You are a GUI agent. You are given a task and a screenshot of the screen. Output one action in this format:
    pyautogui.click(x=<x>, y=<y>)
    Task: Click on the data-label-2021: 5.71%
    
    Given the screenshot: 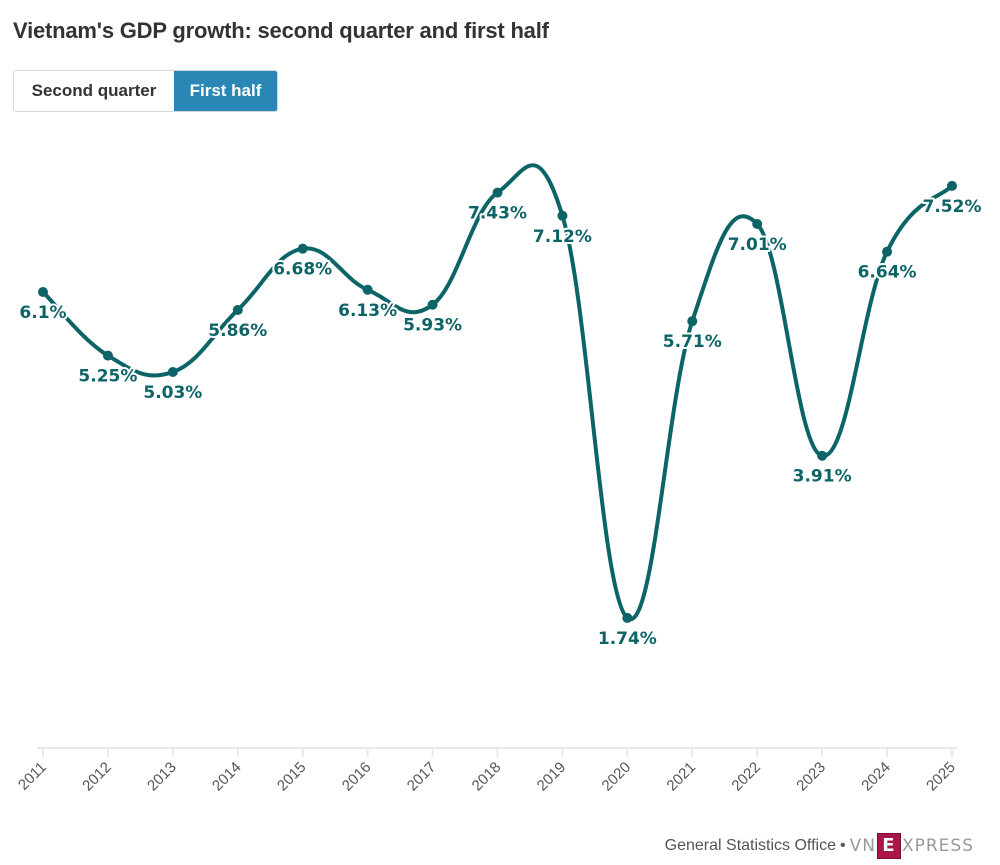 What is the action you would take?
    pyautogui.click(x=692, y=342)
    